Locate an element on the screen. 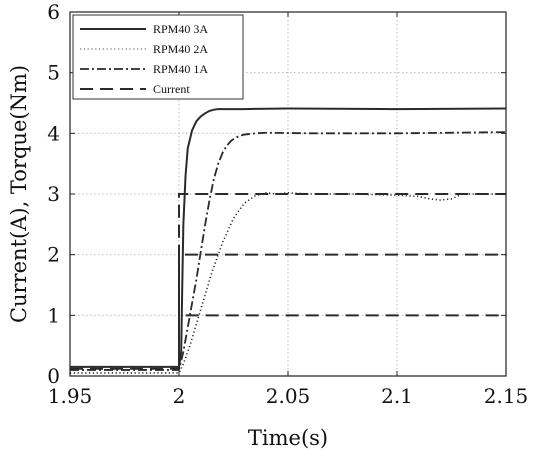 The width and height of the screenshot is (533, 456). x-tick-label: 2.15 is located at coordinates (506, 396).